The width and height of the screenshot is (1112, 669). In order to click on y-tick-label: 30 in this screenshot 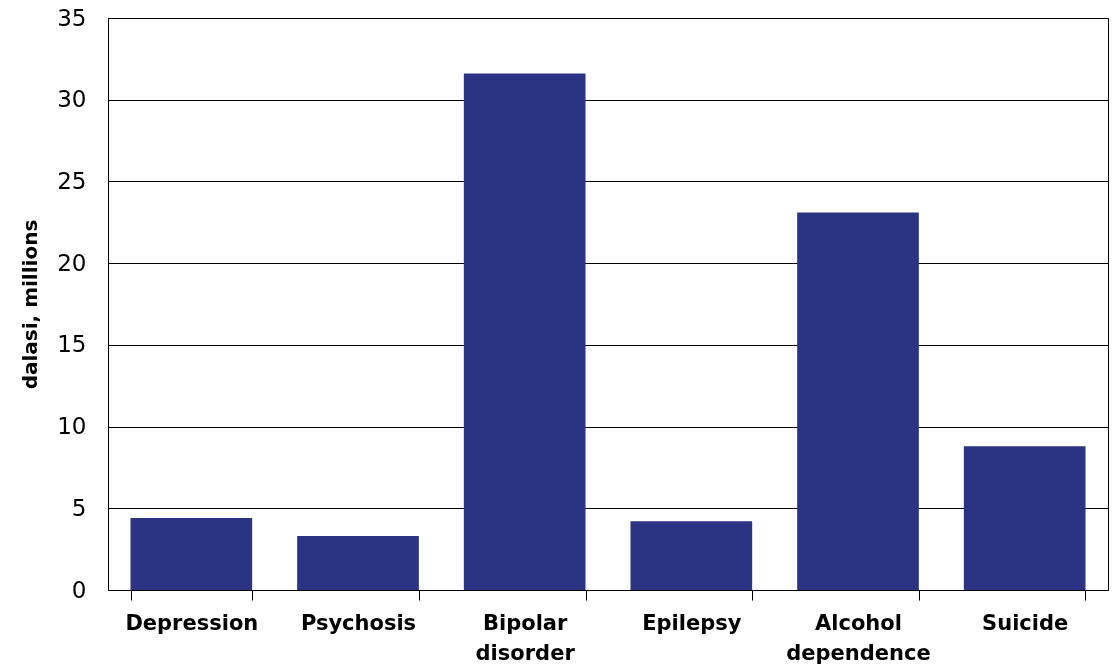, I will do `click(72, 99)`.